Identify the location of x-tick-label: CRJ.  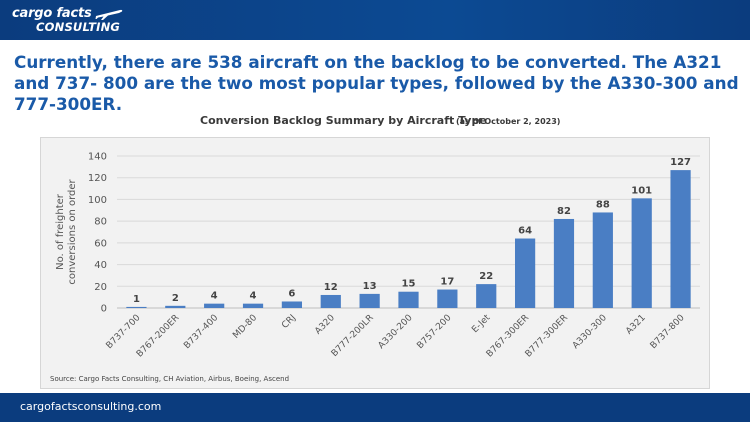
(289, 322).